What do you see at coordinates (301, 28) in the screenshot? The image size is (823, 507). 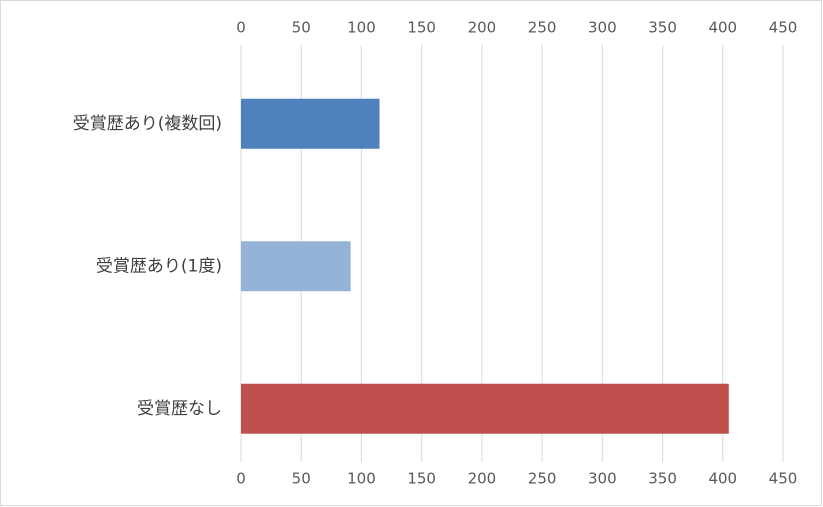 I see `x-tick-label-top: 50` at bounding box center [301, 28].